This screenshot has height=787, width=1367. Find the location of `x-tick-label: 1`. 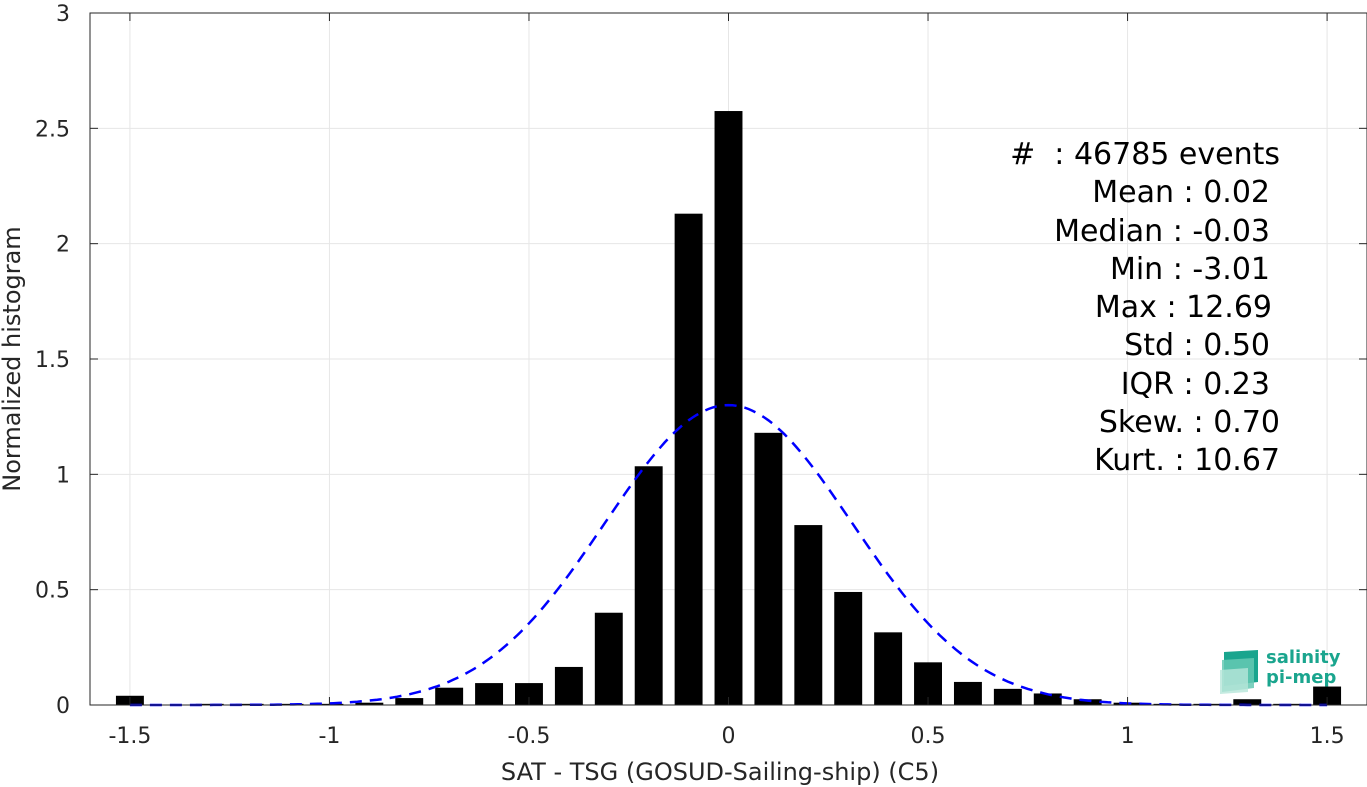

x-tick-label: 1 is located at coordinates (1128, 736).